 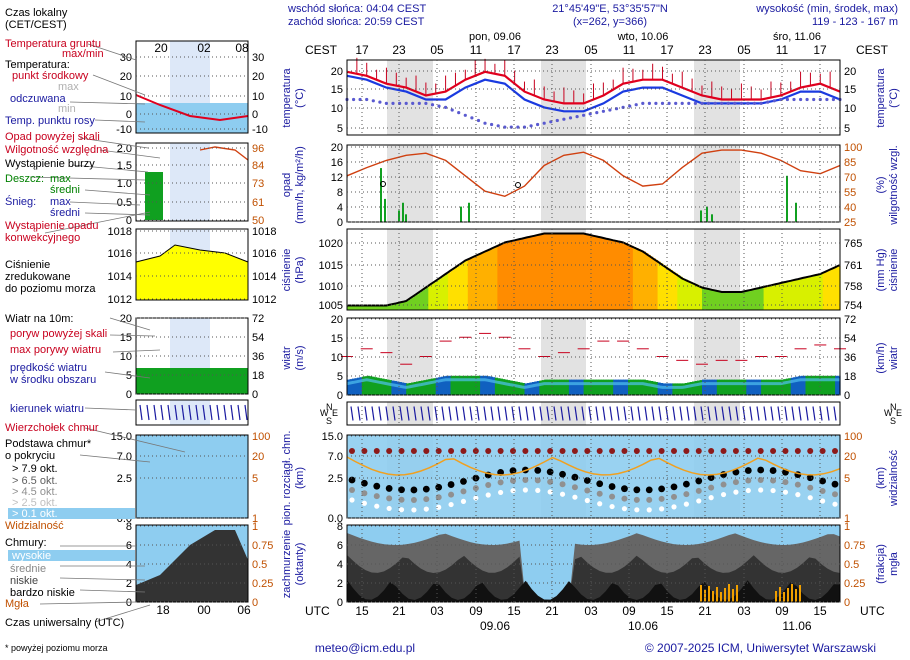 What do you see at coordinates (255, 115) in the screenshot?
I see `legend-right-tick: 0` at bounding box center [255, 115].